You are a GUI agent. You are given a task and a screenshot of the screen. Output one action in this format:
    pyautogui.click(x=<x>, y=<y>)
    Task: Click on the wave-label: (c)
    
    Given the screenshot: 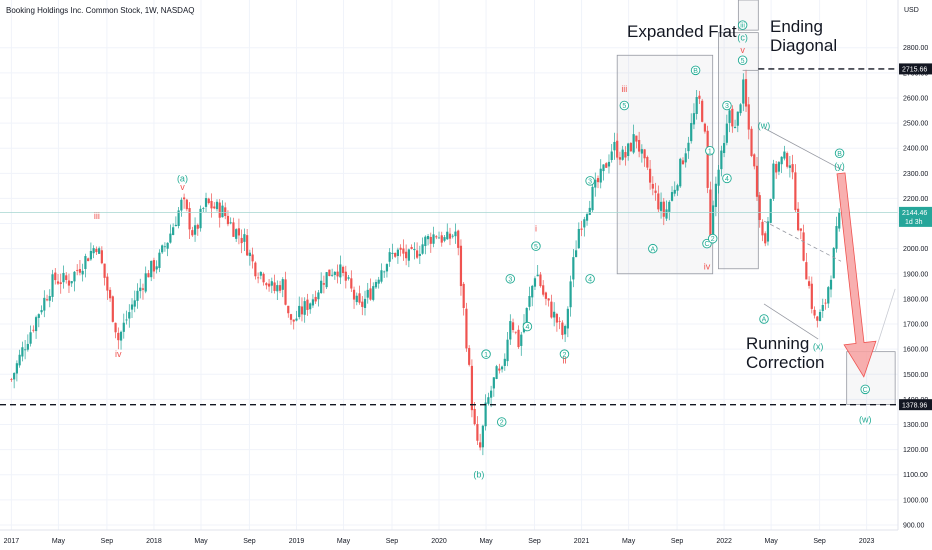 What is the action you would take?
    pyautogui.click(x=742, y=38)
    